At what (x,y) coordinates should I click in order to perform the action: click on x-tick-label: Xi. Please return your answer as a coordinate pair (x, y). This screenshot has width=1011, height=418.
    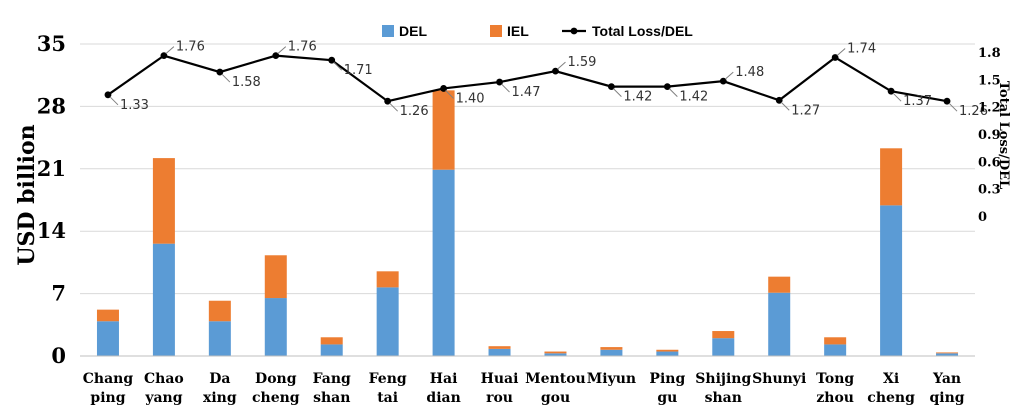
    Looking at the image, I should click on (891, 379).